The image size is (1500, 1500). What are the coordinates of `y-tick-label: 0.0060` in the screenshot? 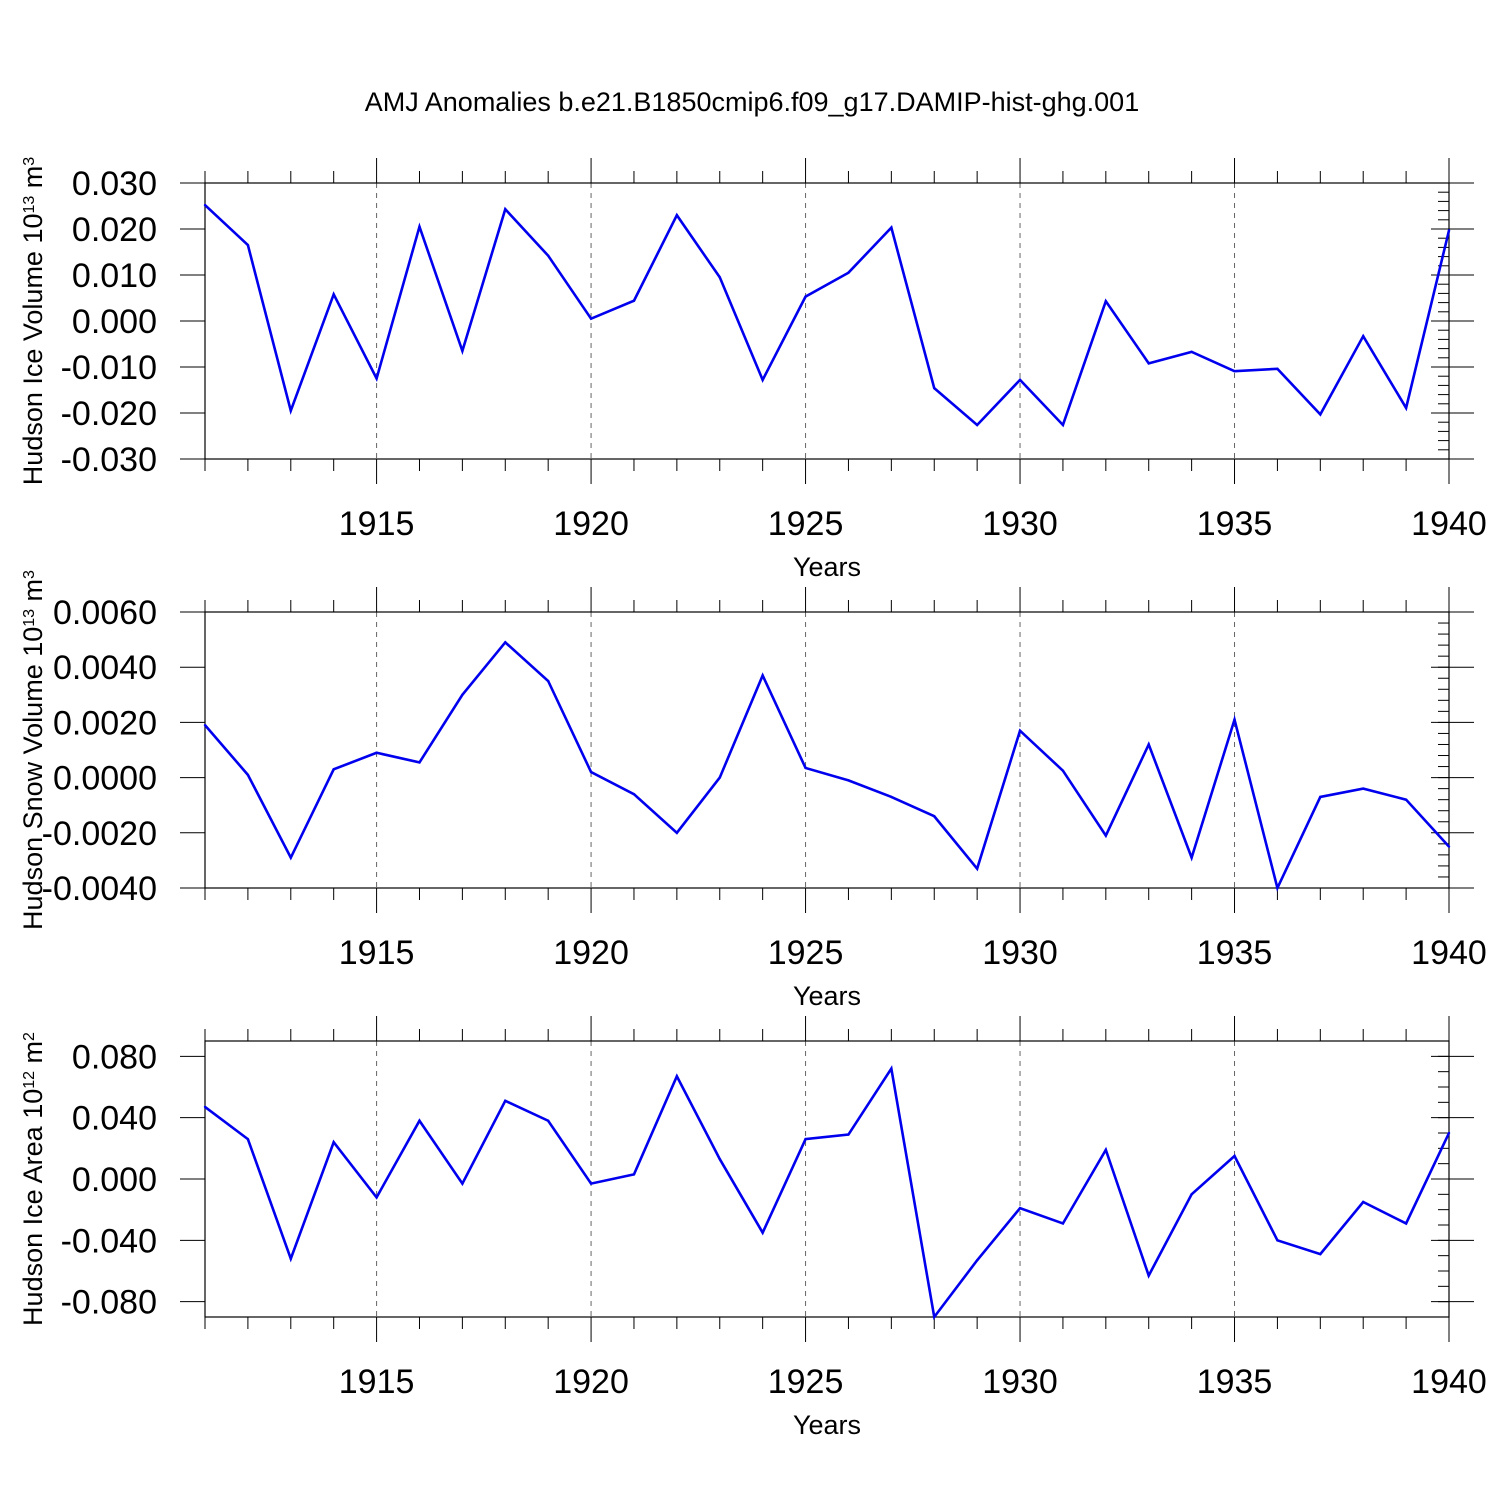 It's located at (105, 613).